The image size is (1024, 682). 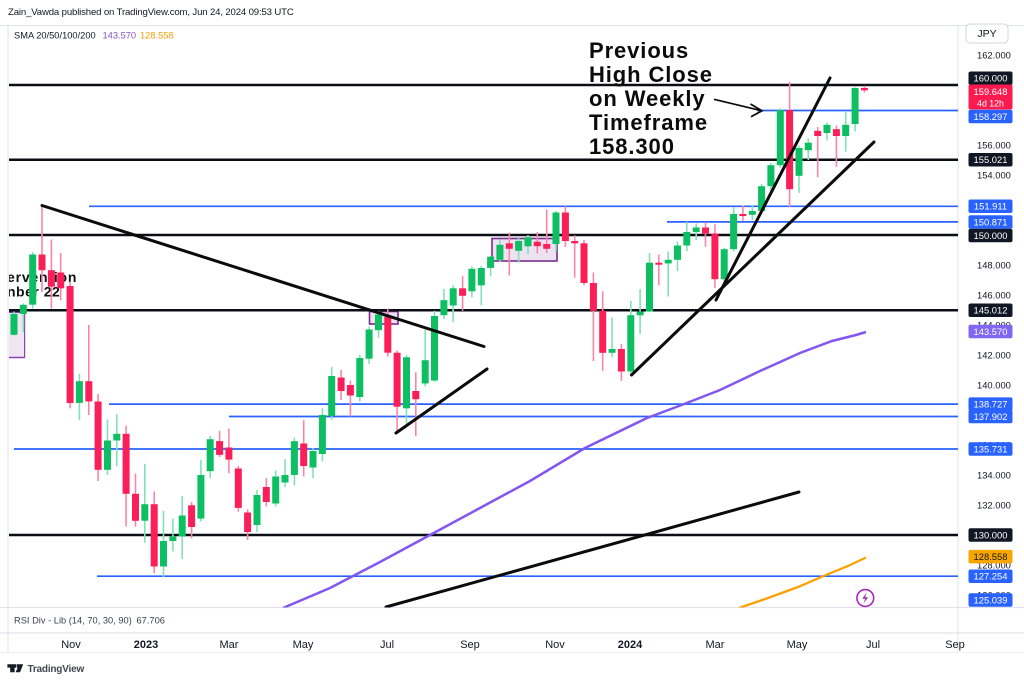 What do you see at coordinates (994, 145) in the screenshot?
I see `svg-text: 156.000` at bounding box center [994, 145].